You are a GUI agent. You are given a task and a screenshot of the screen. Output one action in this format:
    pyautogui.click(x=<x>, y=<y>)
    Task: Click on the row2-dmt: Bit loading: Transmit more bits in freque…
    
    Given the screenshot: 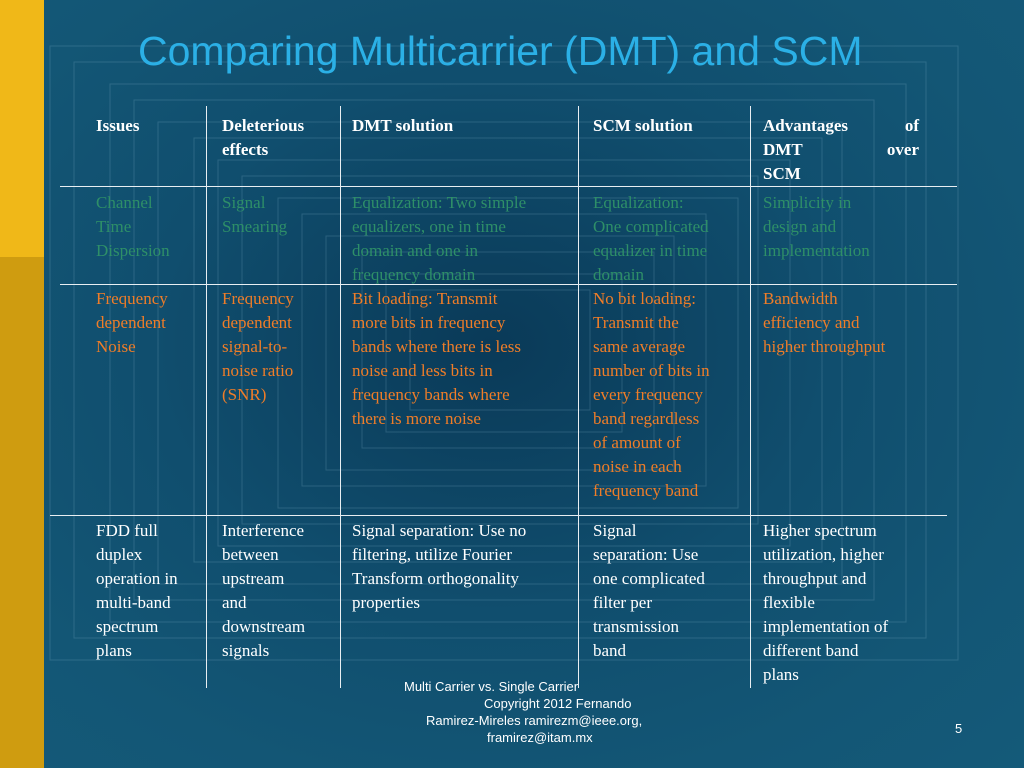 What is the action you would take?
    pyautogui.click(x=437, y=358)
    